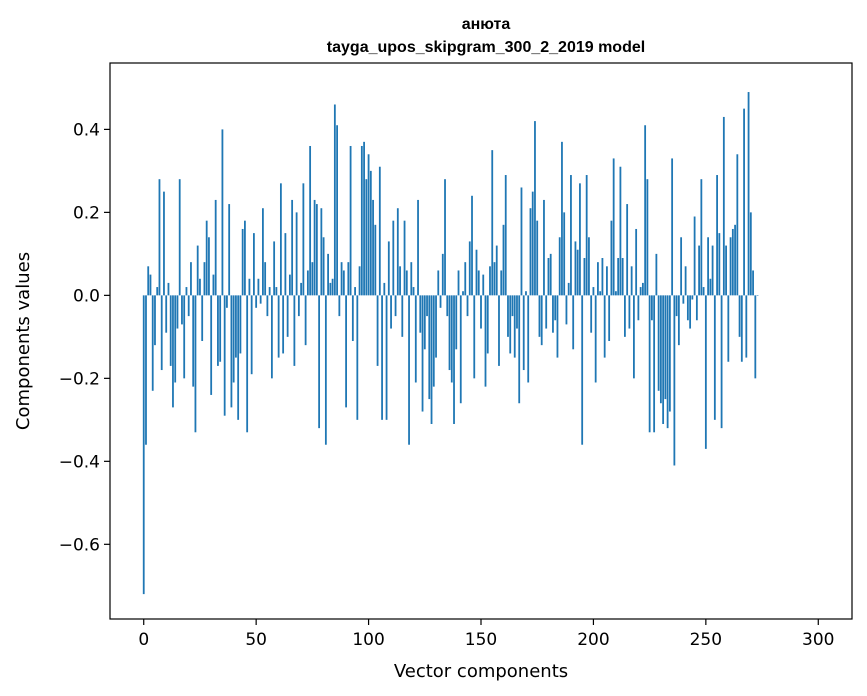 This screenshot has height=696, width=867. What do you see at coordinates (79, 545) in the screenshot?
I see `y-tick-label: −0.6` at bounding box center [79, 545].